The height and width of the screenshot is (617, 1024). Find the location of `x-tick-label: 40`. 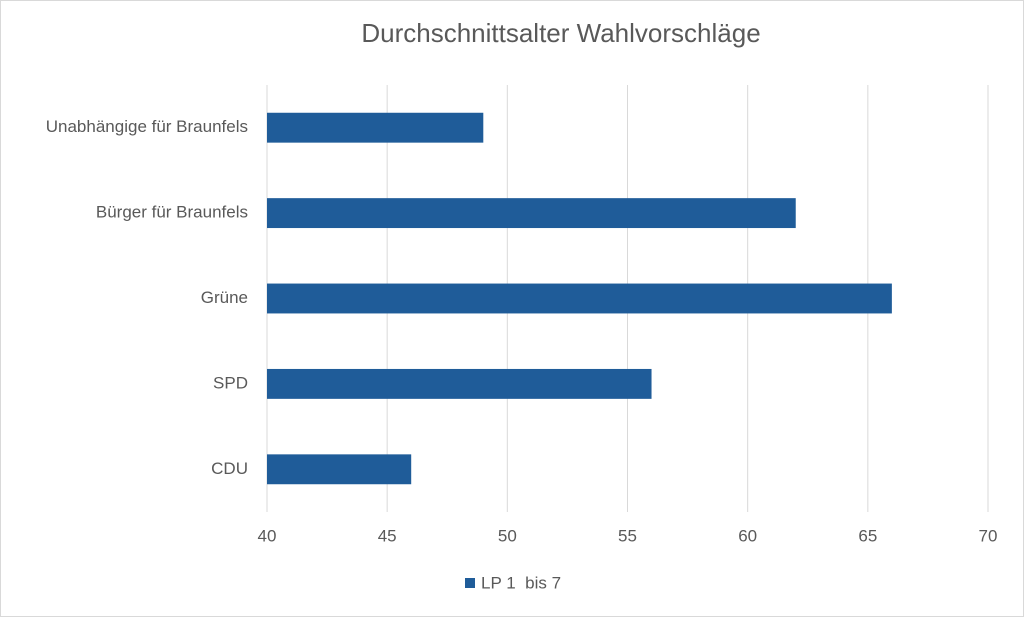

x-tick-label: 40 is located at coordinates (267, 535).